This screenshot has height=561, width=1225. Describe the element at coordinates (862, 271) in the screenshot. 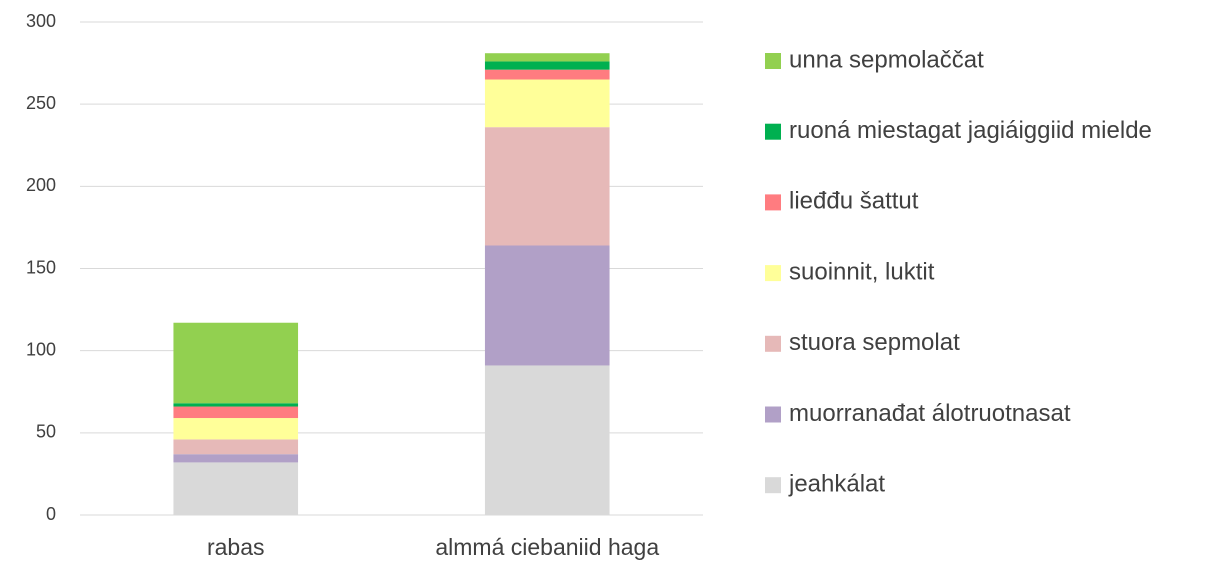

I see `legend-label: suoinnit, luktit` at that location.